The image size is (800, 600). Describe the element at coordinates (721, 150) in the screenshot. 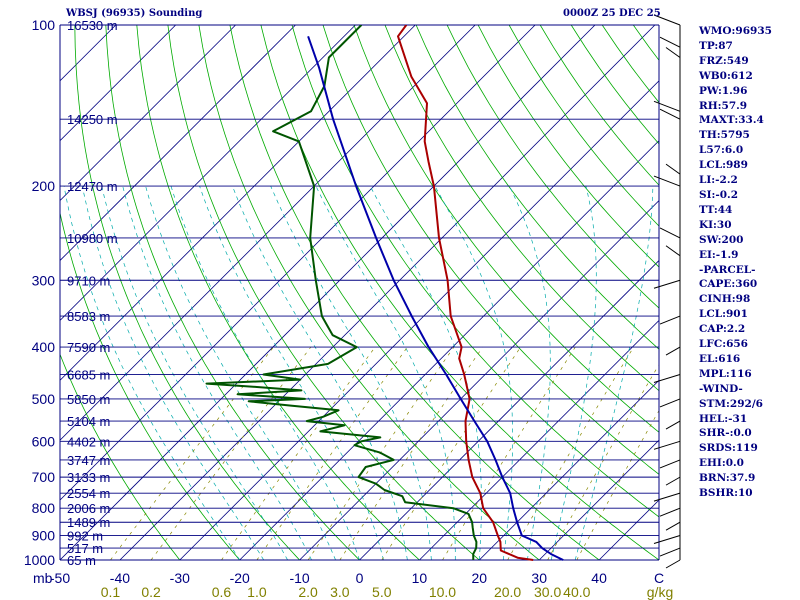

I see `index-item: L57:6.0` at that location.